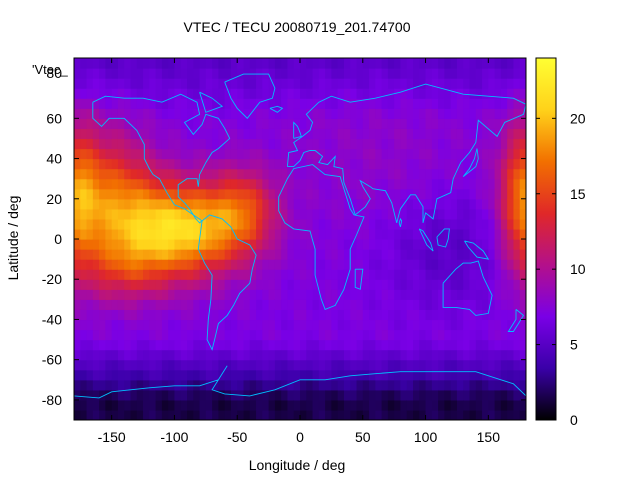 The height and width of the screenshot is (480, 640). I want to click on colorbar-tick-label: 5, so click(574, 345).